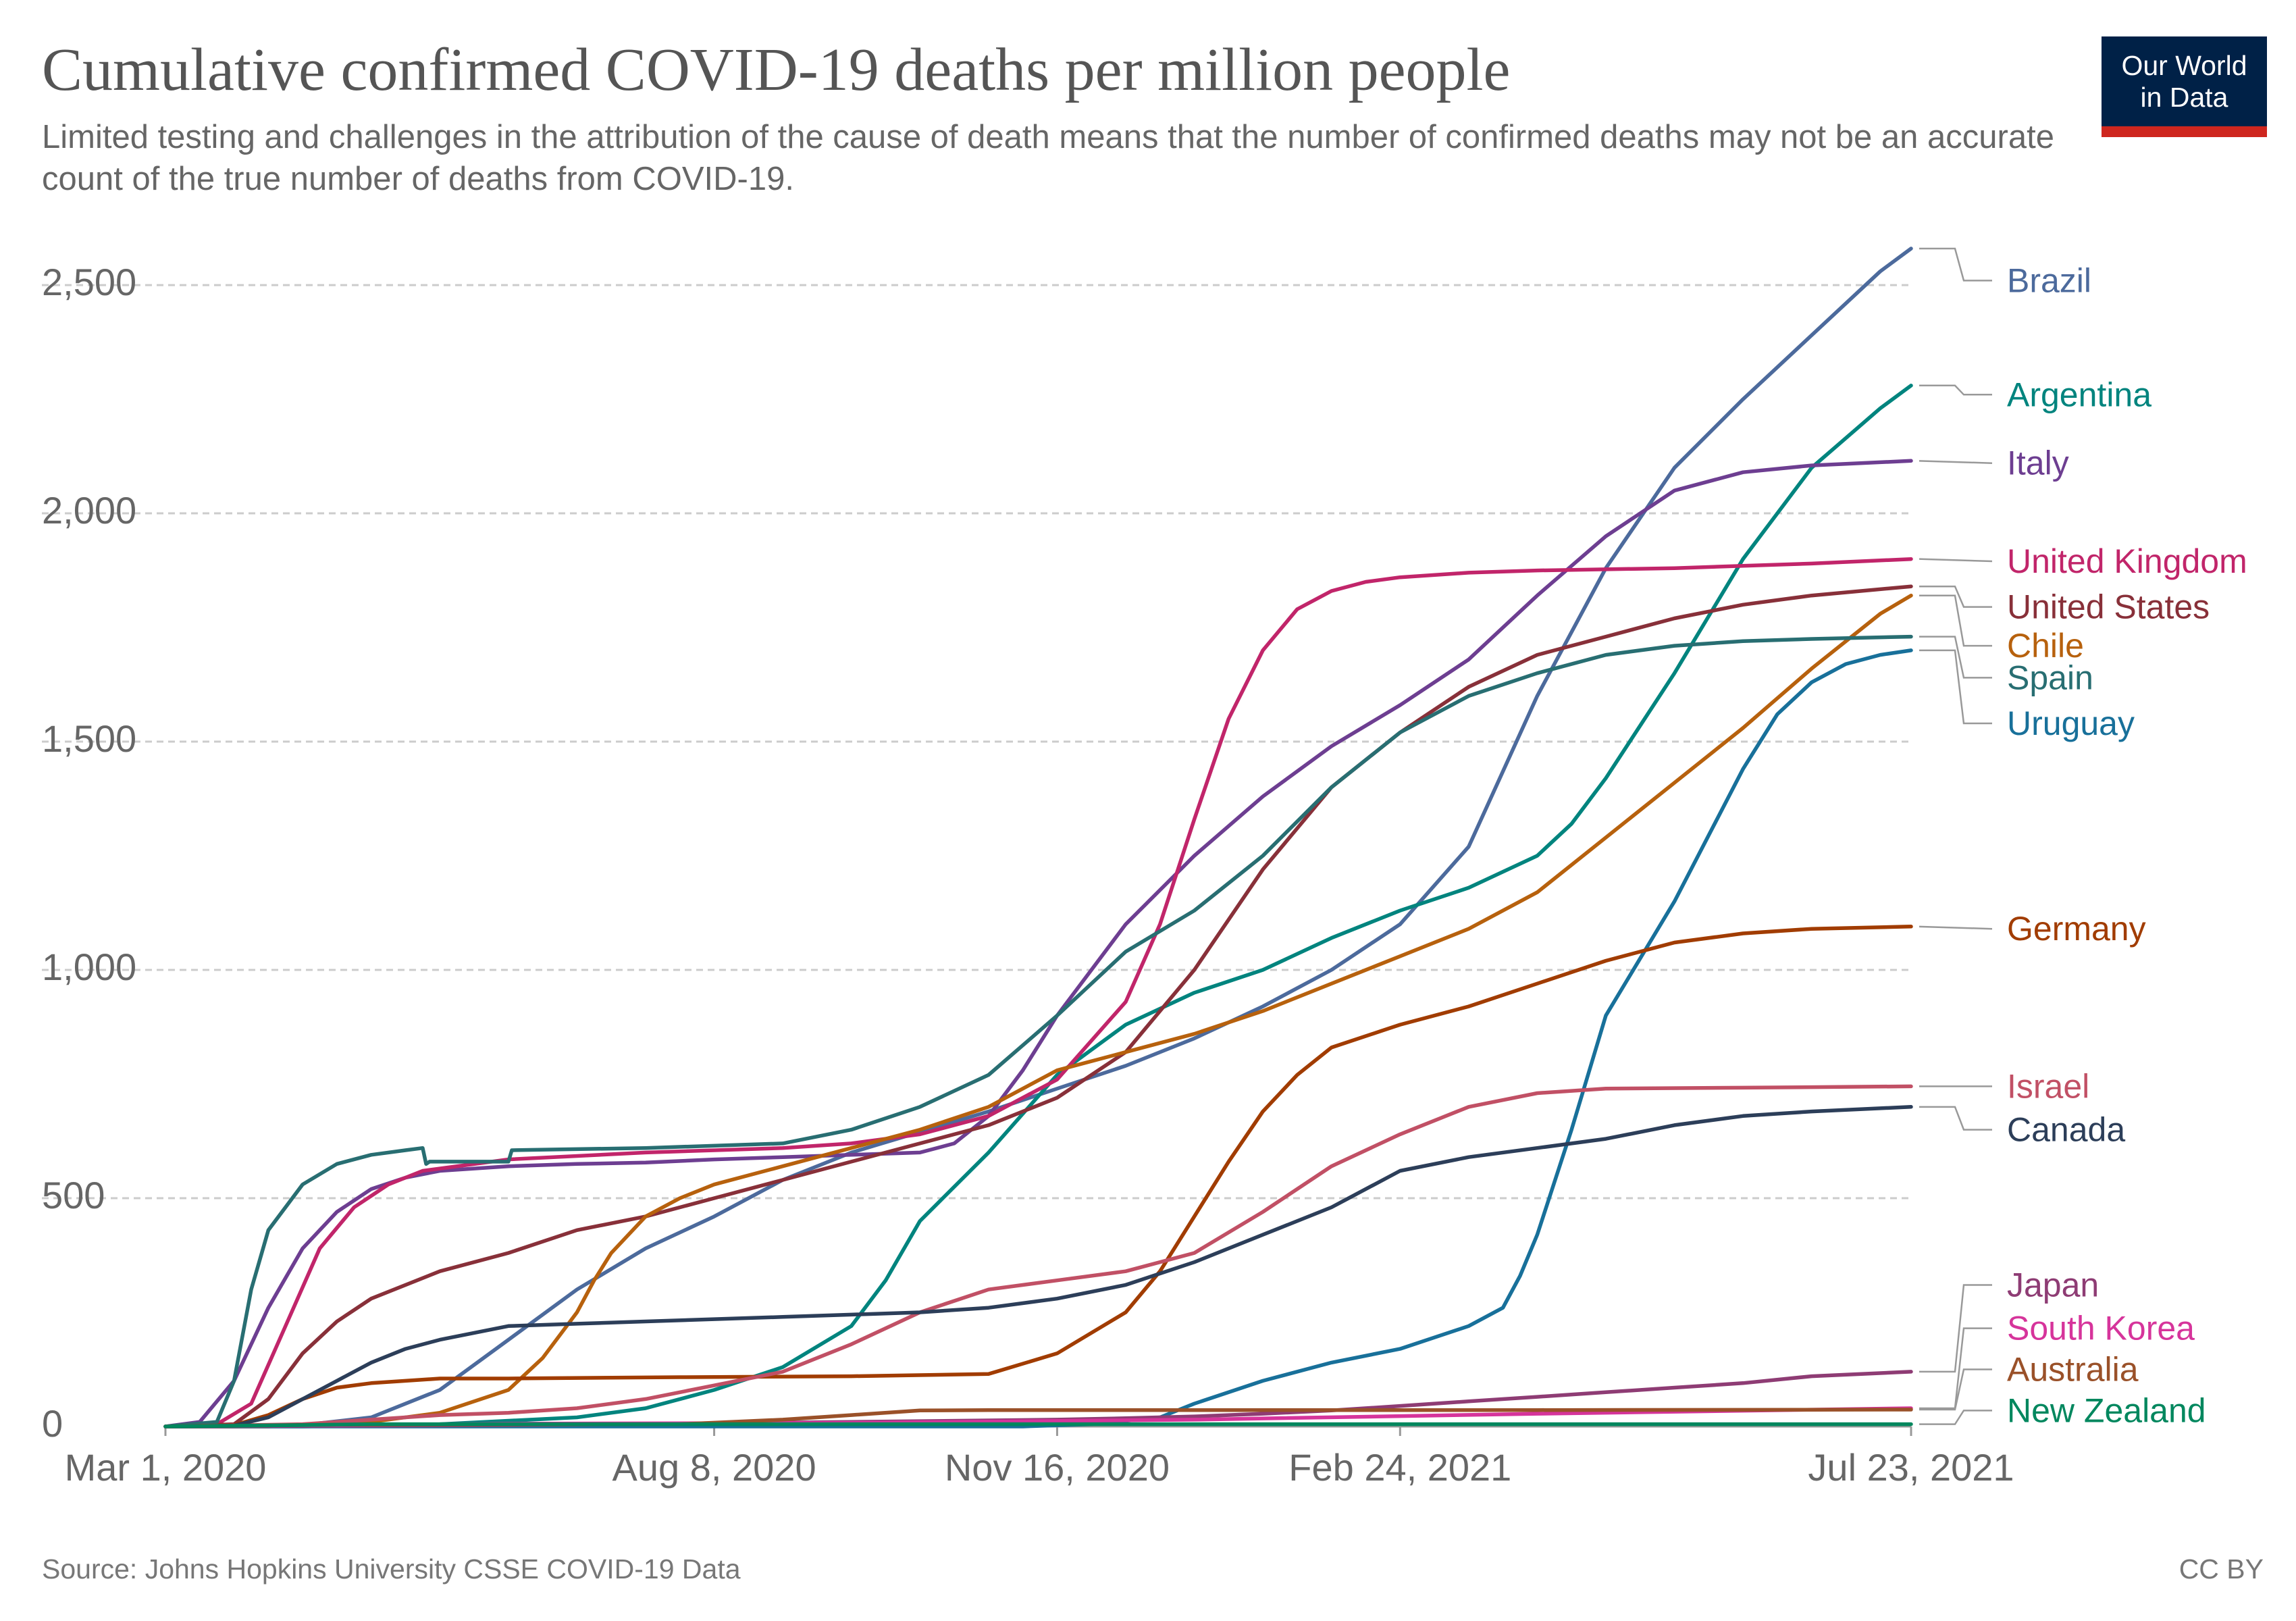 The height and width of the screenshot is (1621, 2296). I want to click on legend-label-canada: Canada, so click(2066, 1130).